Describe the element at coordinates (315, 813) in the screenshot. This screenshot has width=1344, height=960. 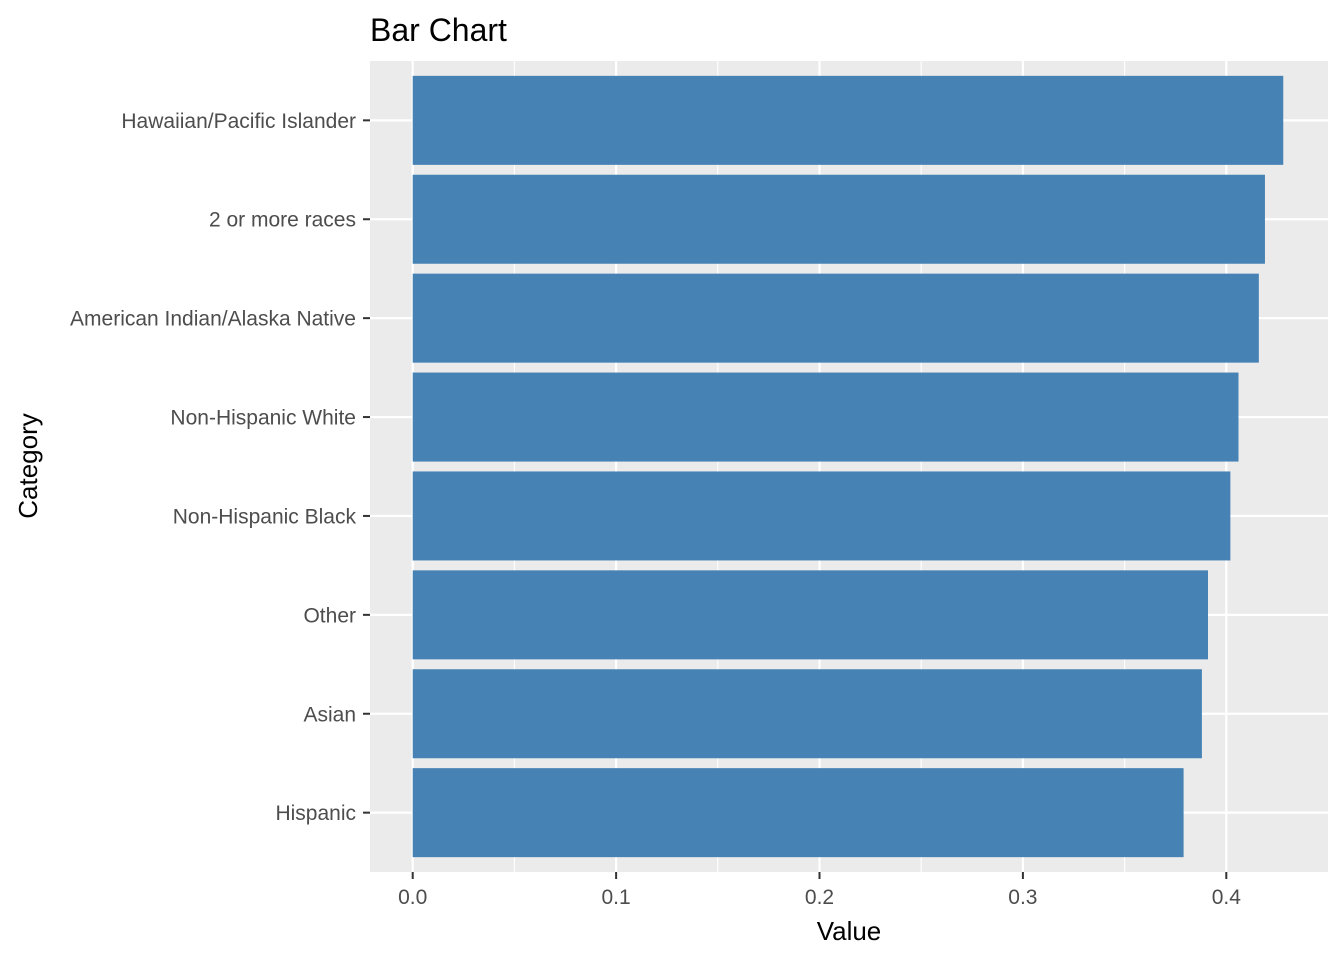
I see `y-tick-label: Hispanic` at that location.